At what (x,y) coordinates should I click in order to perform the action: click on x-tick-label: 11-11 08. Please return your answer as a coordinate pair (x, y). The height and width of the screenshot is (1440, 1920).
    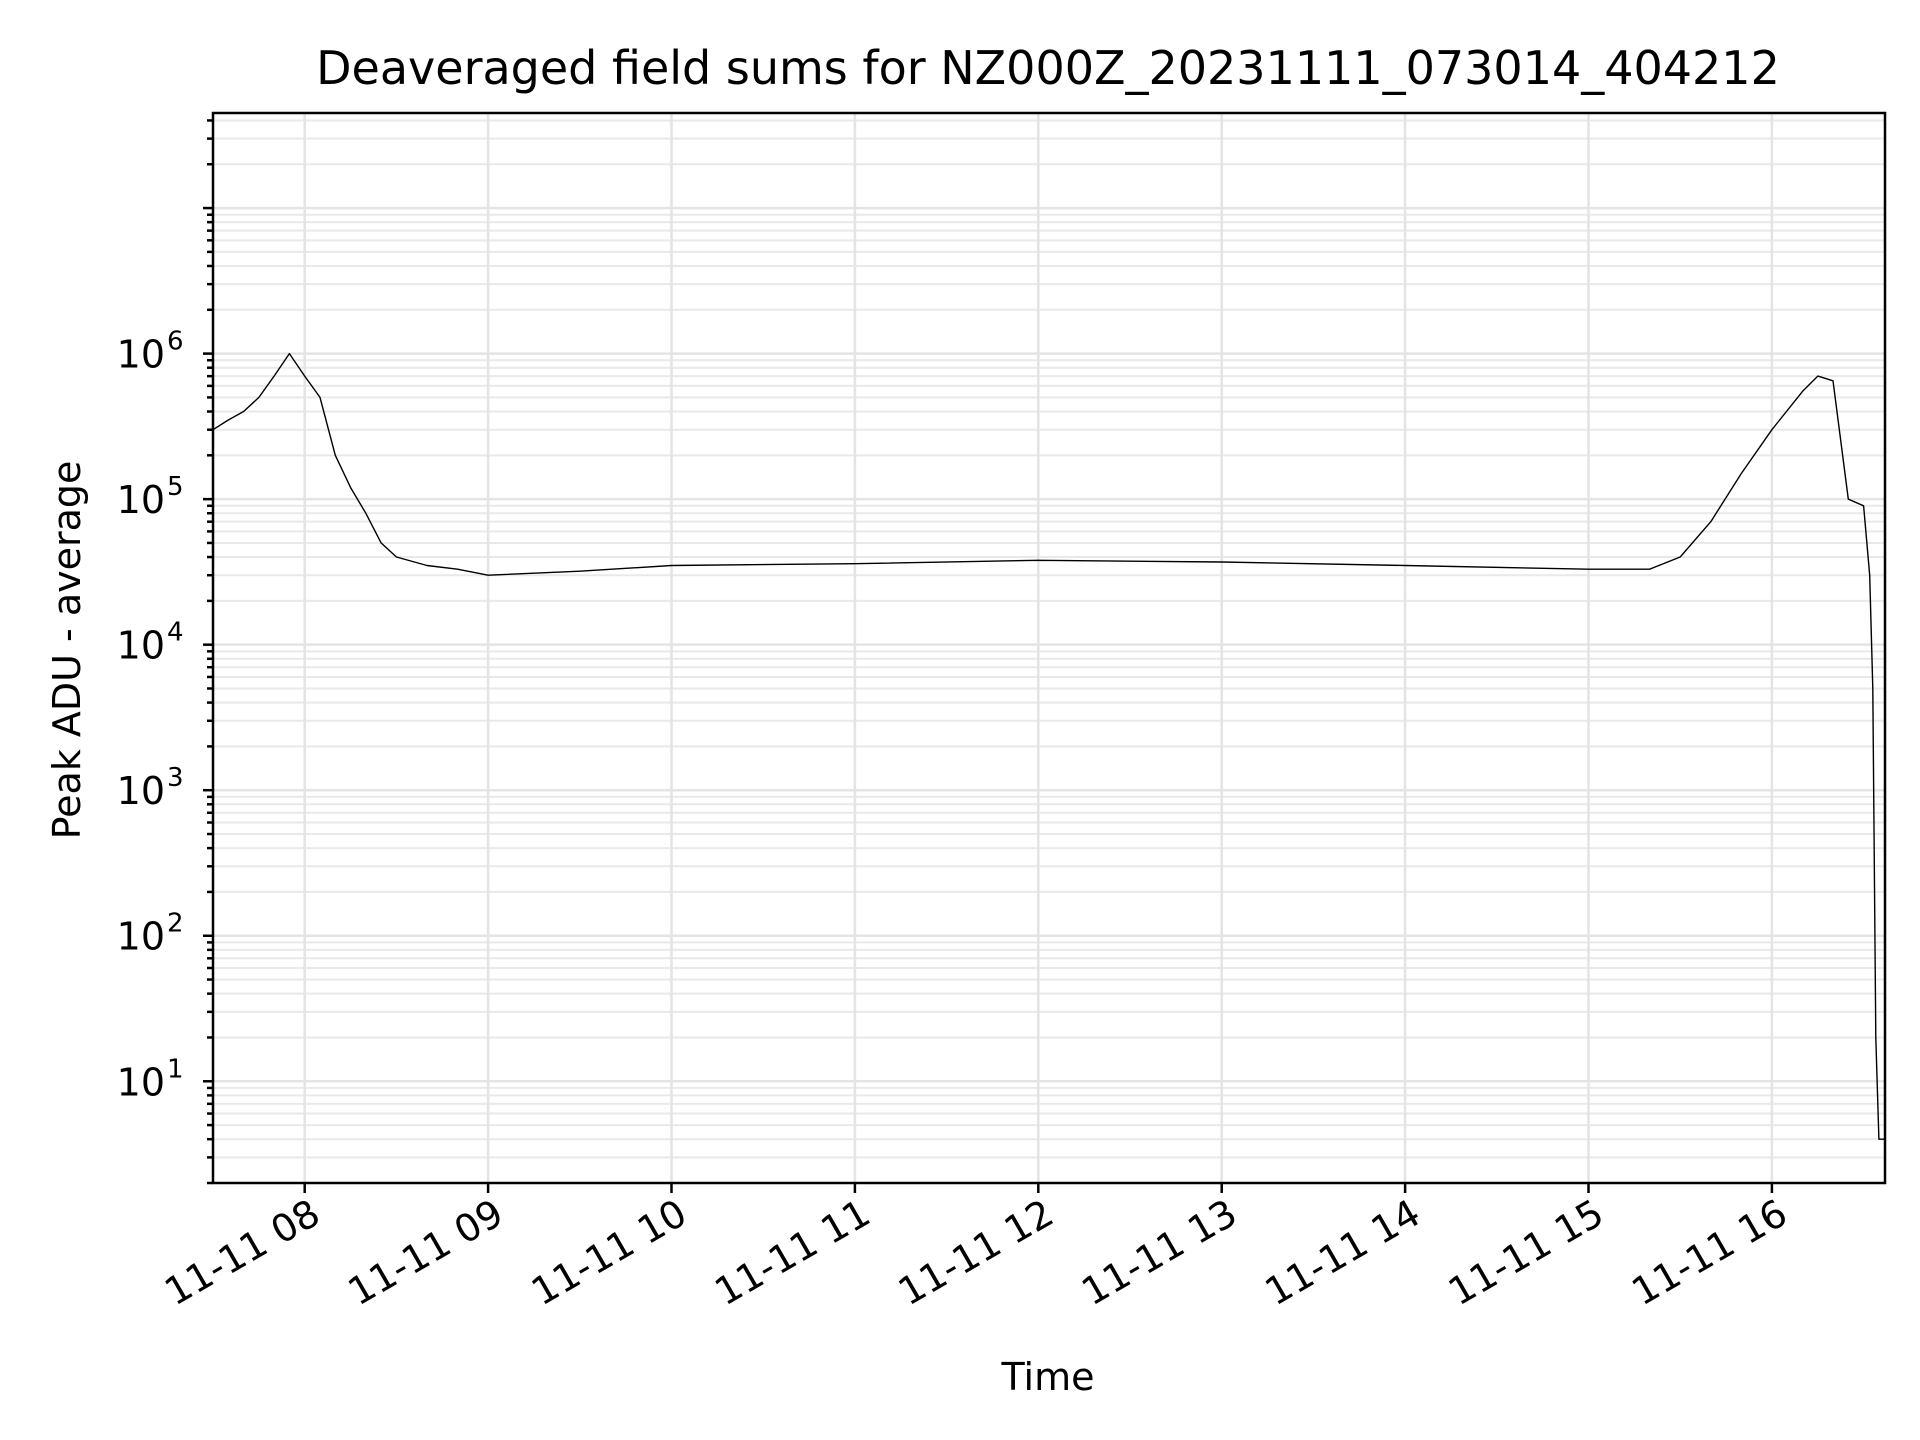
    Looking at the image, I should click on (242, 1253).